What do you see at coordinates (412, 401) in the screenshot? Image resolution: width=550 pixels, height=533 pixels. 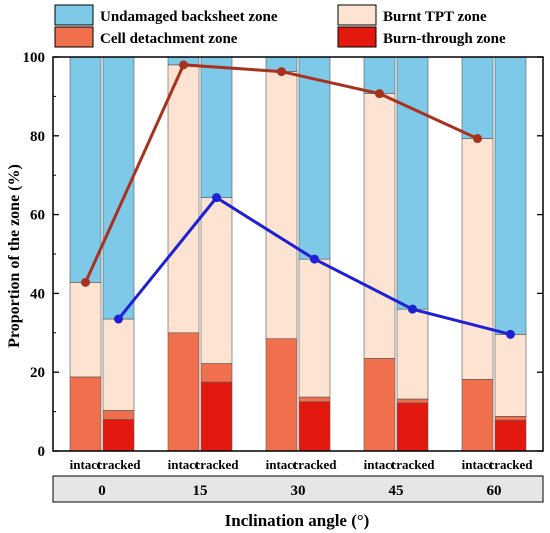 I see `bar-segment-cell-detachment-45-cracked` at bounding box center [412, 401].